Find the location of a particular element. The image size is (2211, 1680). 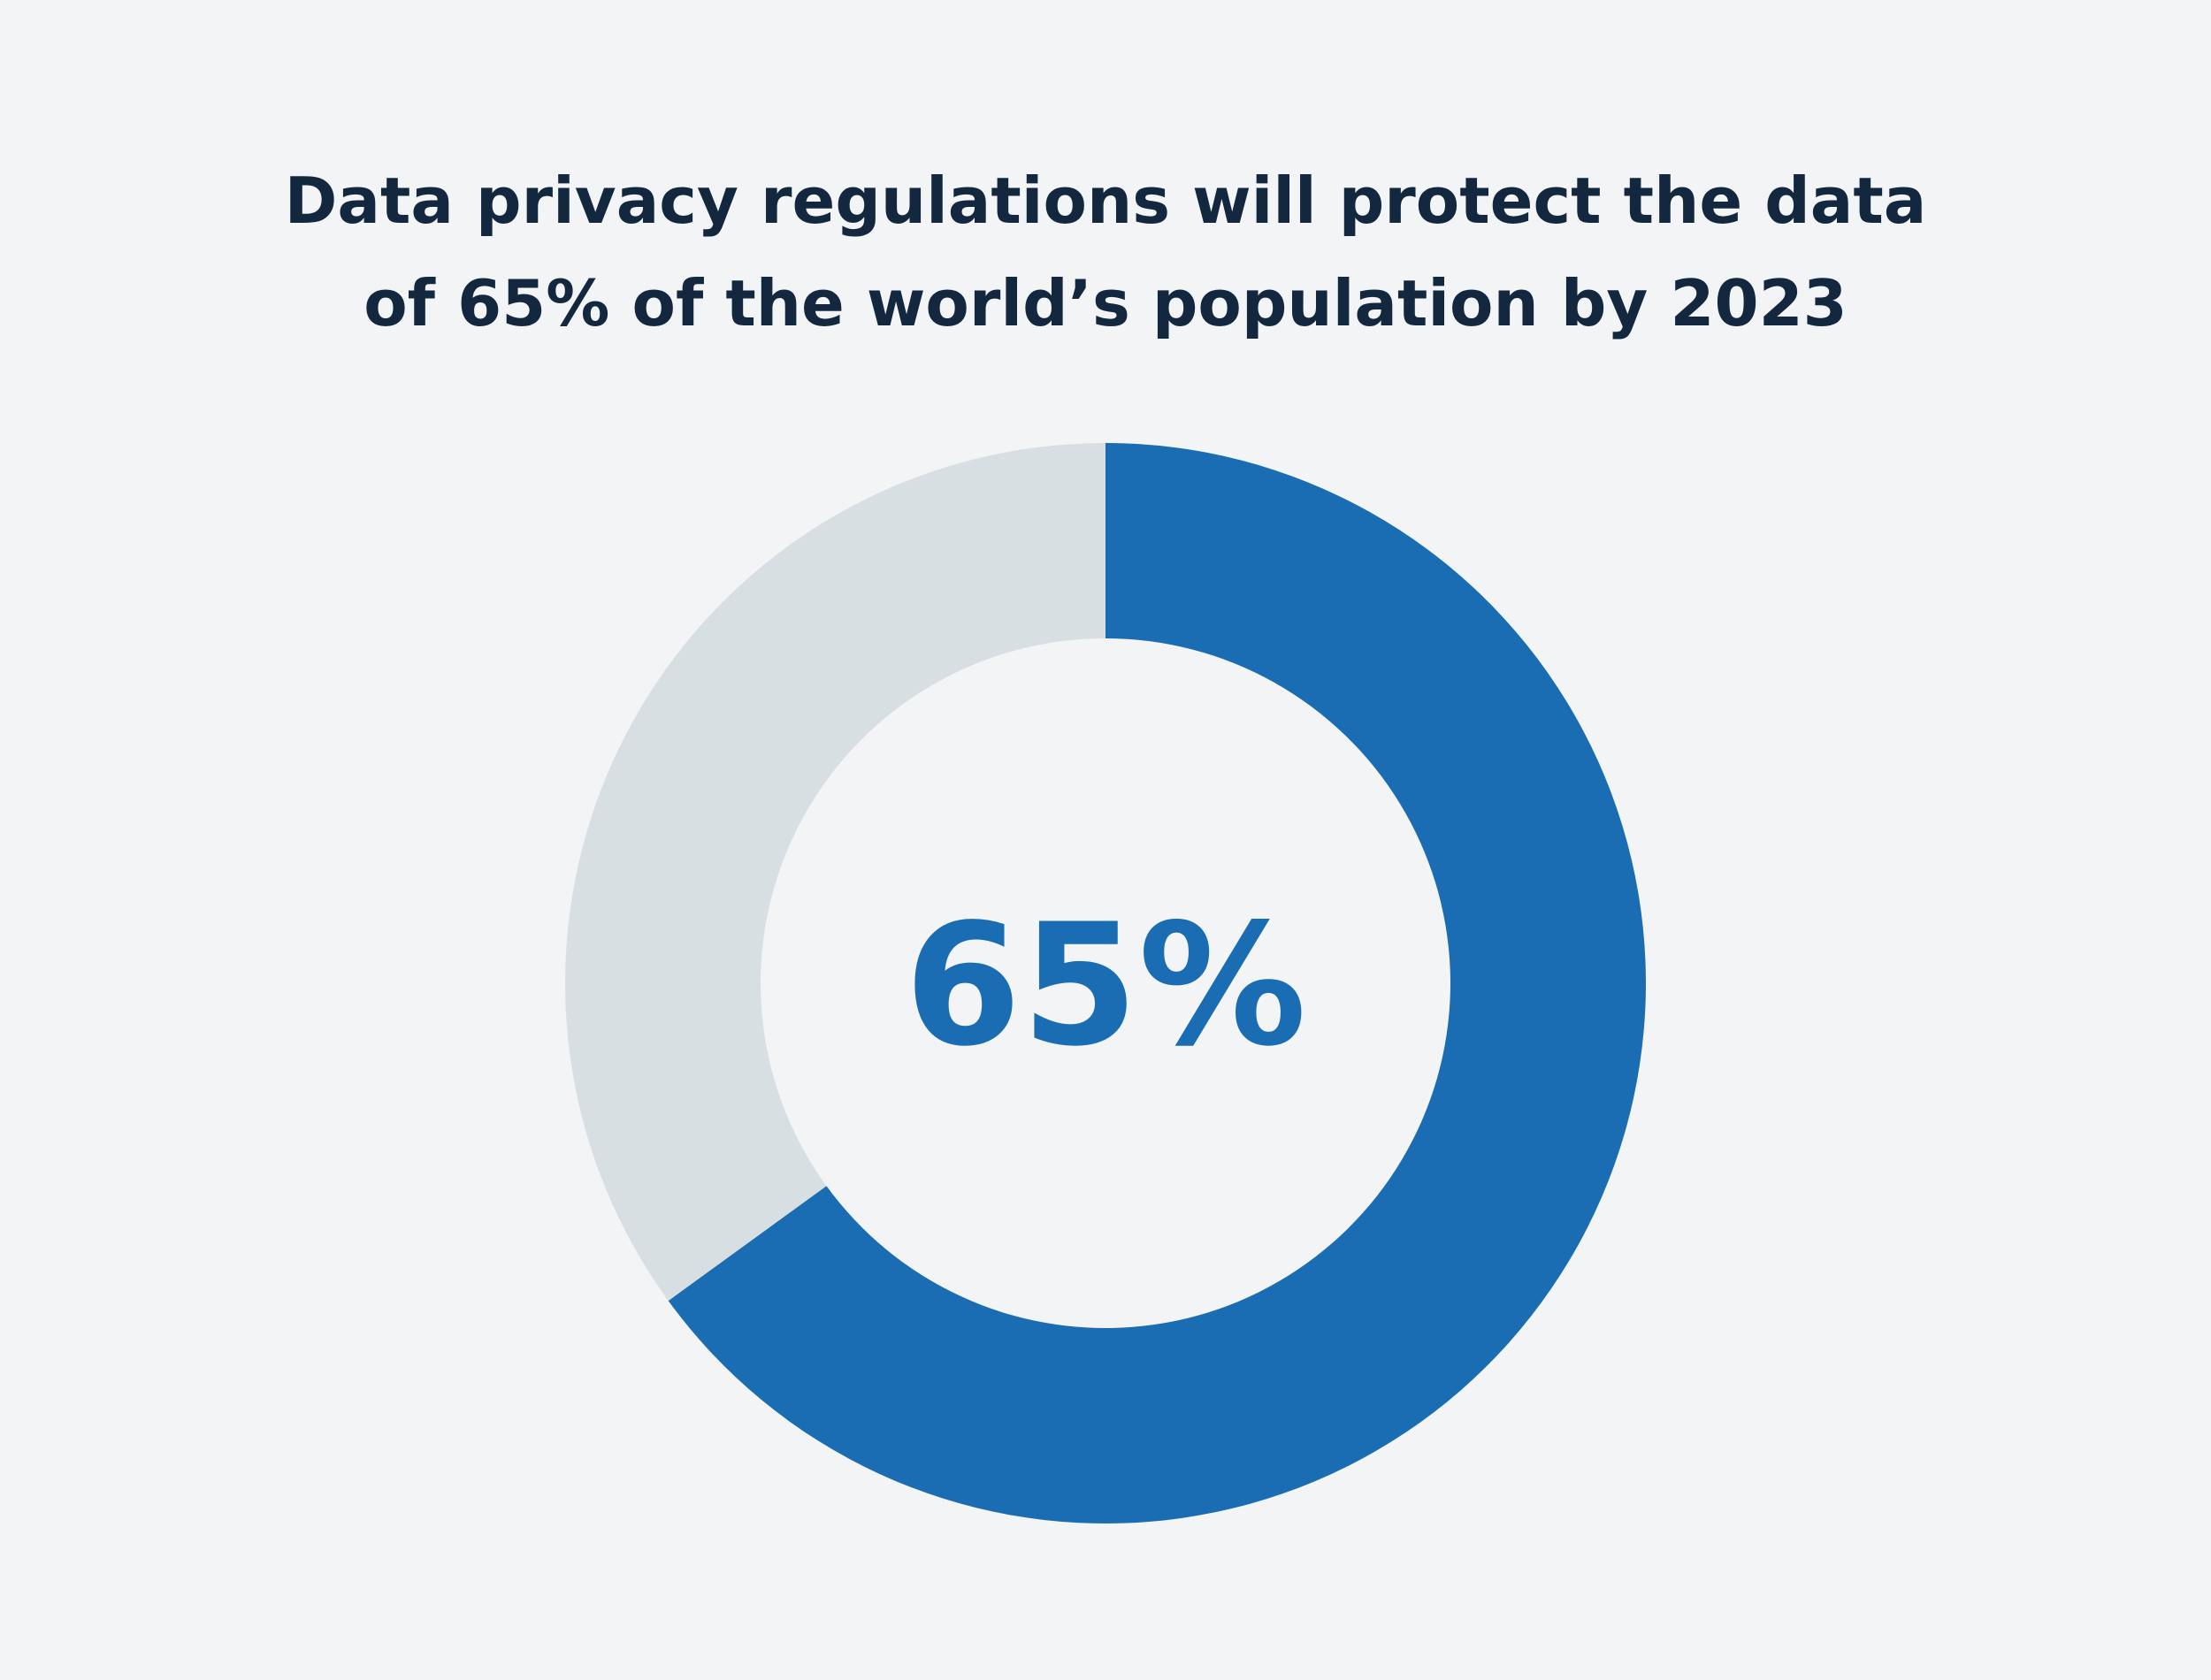

center-label: 65% is located at coordinates (1106, 985).